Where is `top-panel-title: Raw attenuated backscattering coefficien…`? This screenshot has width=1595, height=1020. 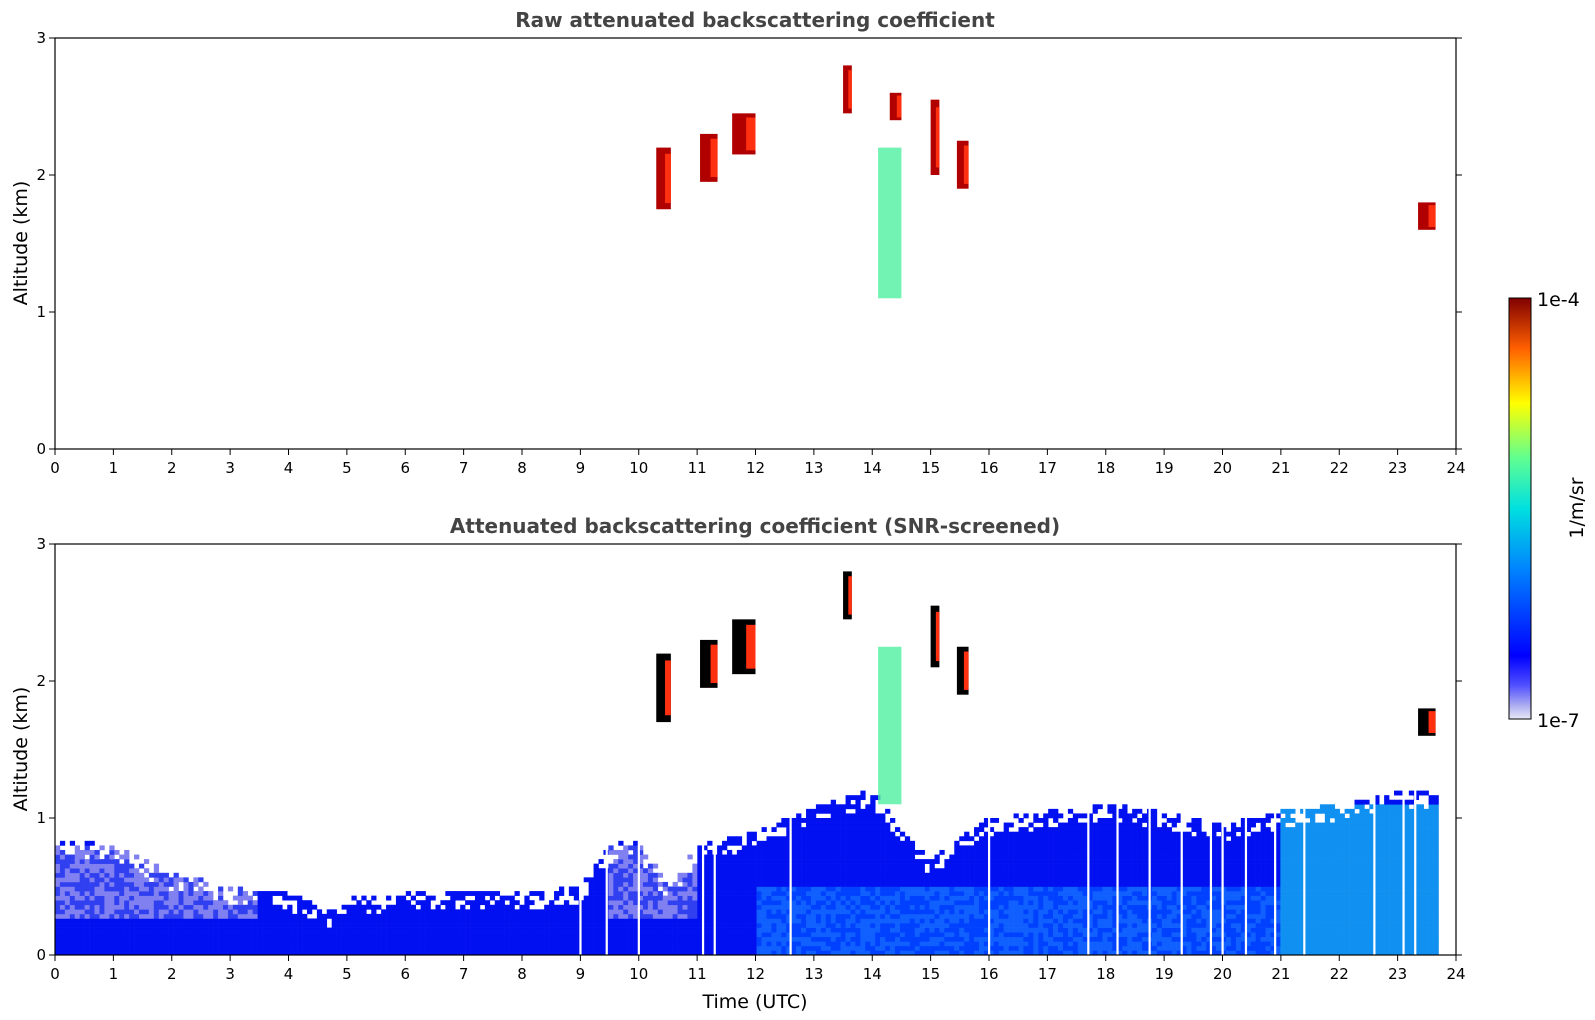
top-panel-title: Raw attenuated backscattering coefficien… is located at coordinates (755, 20).